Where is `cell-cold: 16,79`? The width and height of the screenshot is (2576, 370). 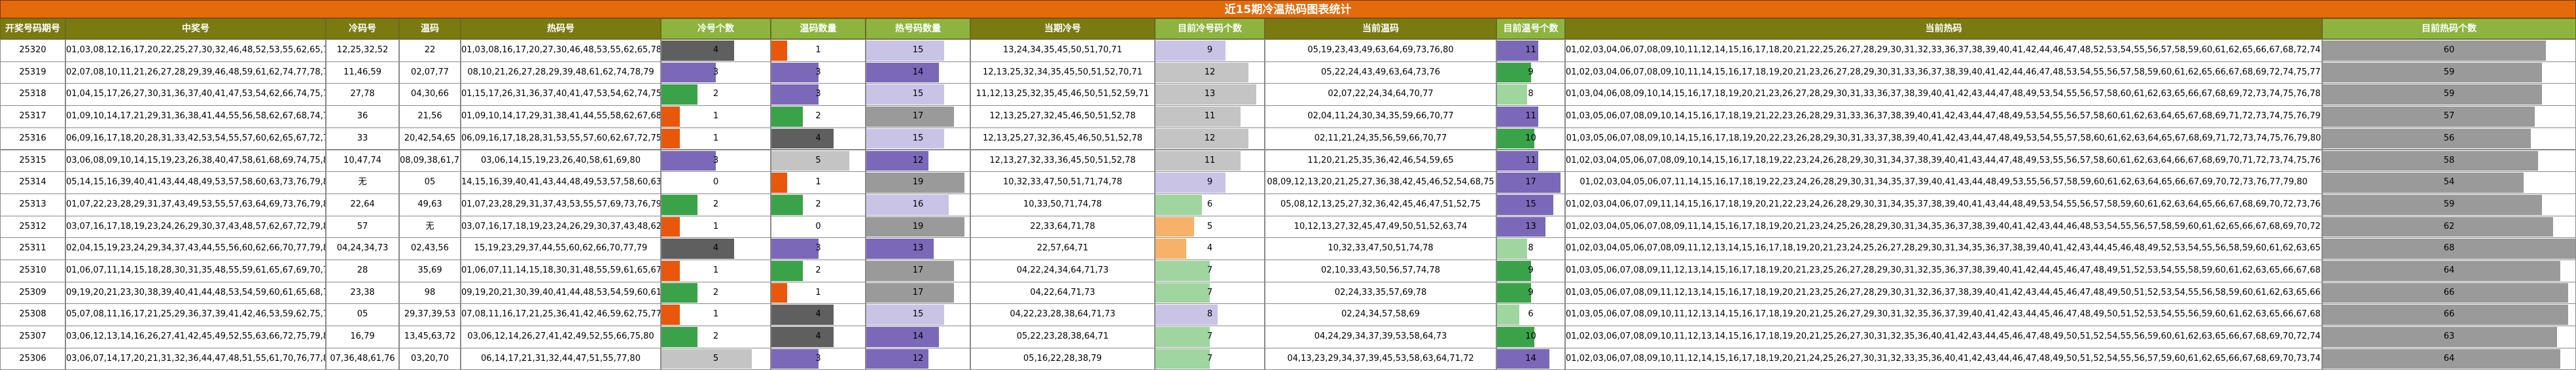
cell-cold: 16,79 is located at coordinates (363, 337).